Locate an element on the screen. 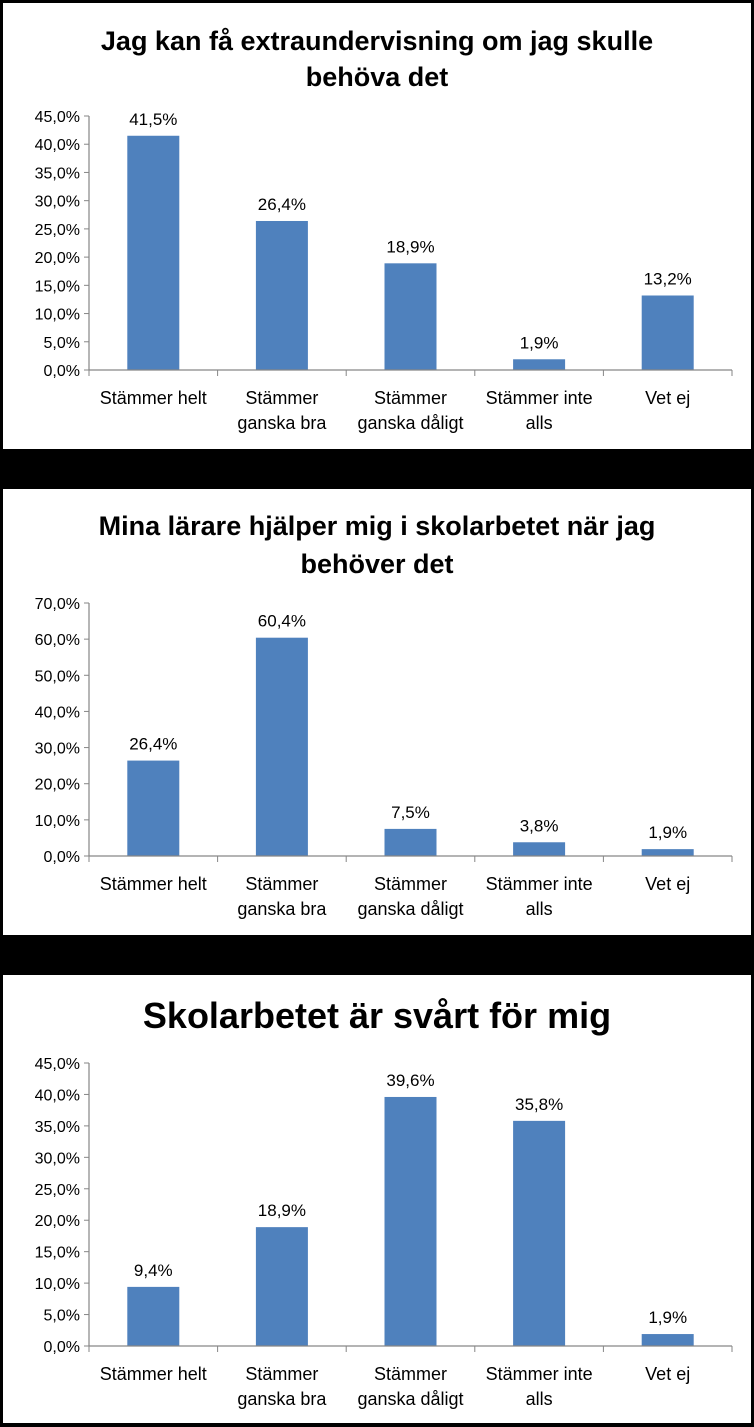 The height and width of the screenshot is (1427, 754). chart-title: Skolarbetet är svårt för mig is located at coordinates (377, 1016).